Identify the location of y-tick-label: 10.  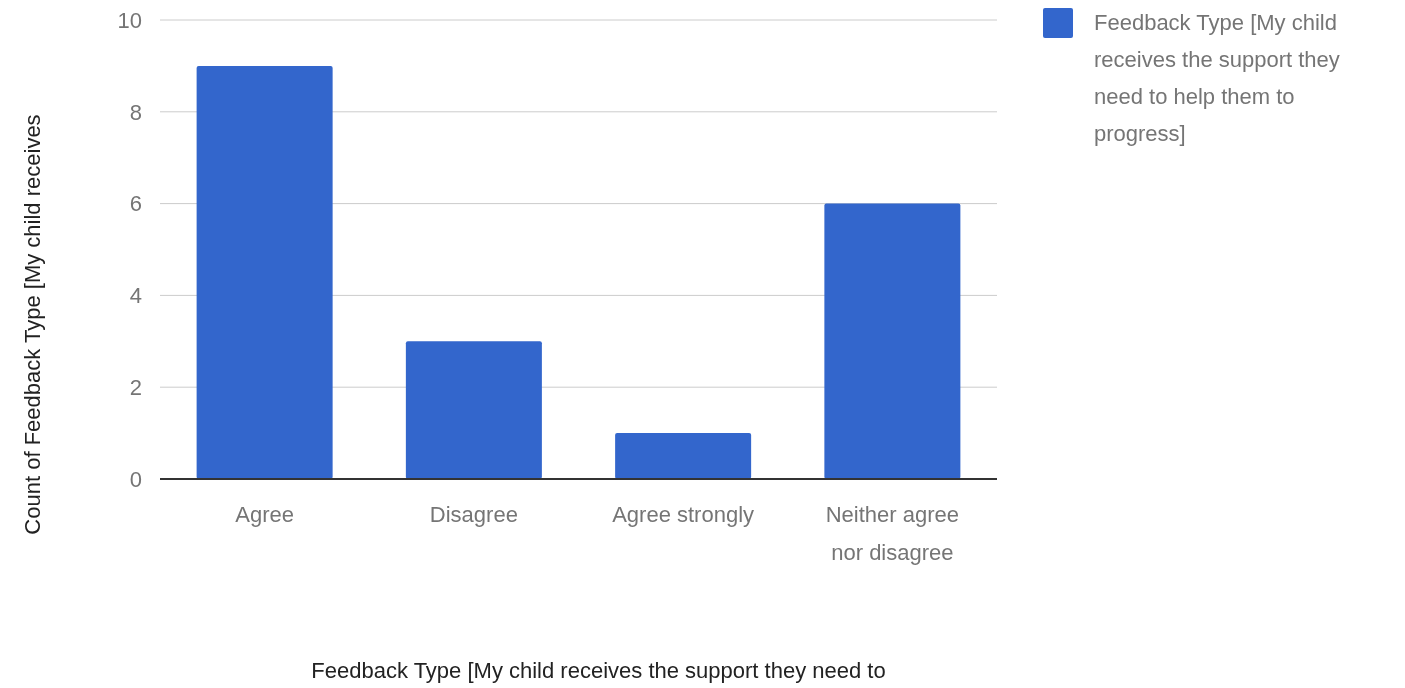
(129, 20).